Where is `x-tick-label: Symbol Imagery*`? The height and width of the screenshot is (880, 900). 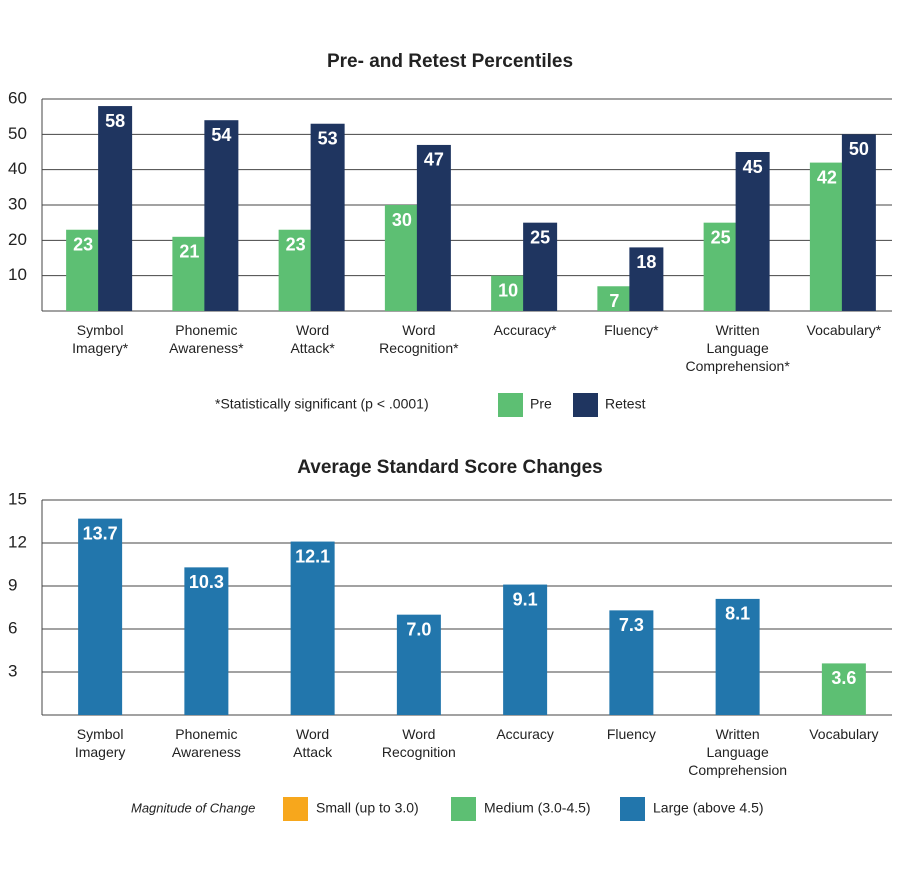 x-tick-label: Symbol Imagery* is located at coordinates (100, 339).